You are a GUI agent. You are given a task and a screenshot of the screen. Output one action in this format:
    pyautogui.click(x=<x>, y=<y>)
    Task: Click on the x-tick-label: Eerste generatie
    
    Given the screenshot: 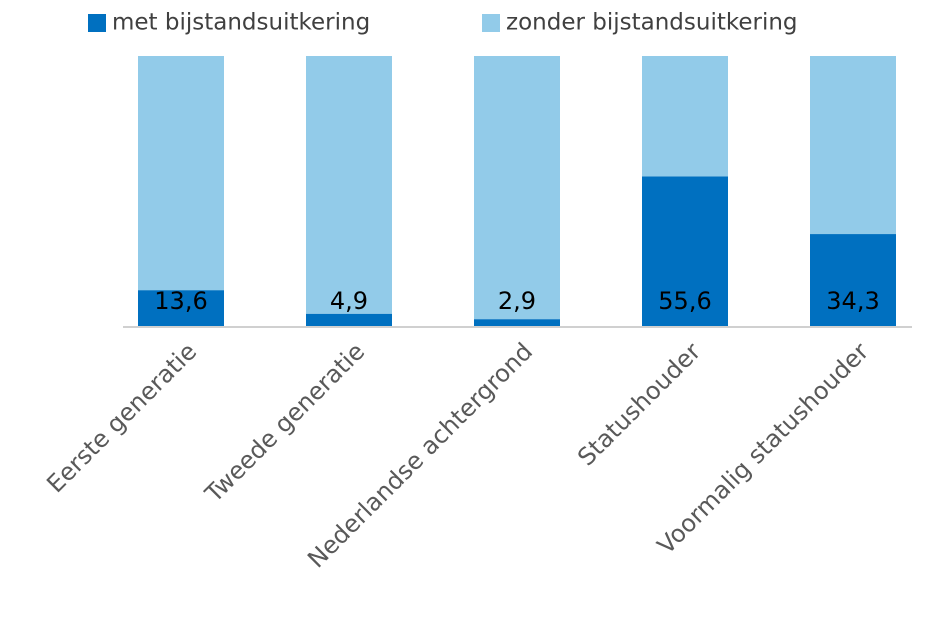 What is the action you would take?
    pyautogui.click(x=121, y=417)
    